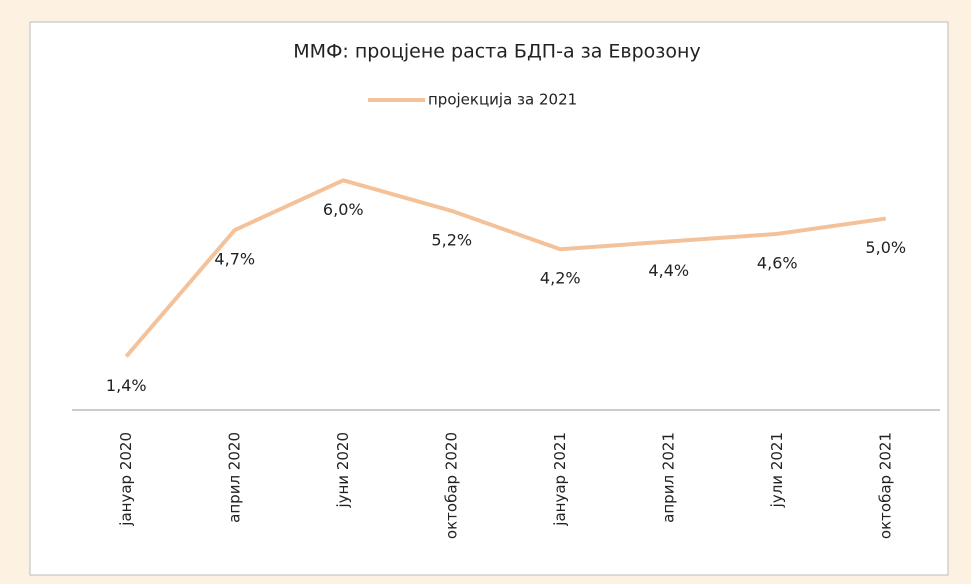 The image size is (971, 584). Describe the element at coordinates (885, 247) in the screenshot. I see `data-label: 5,0%` at that location.